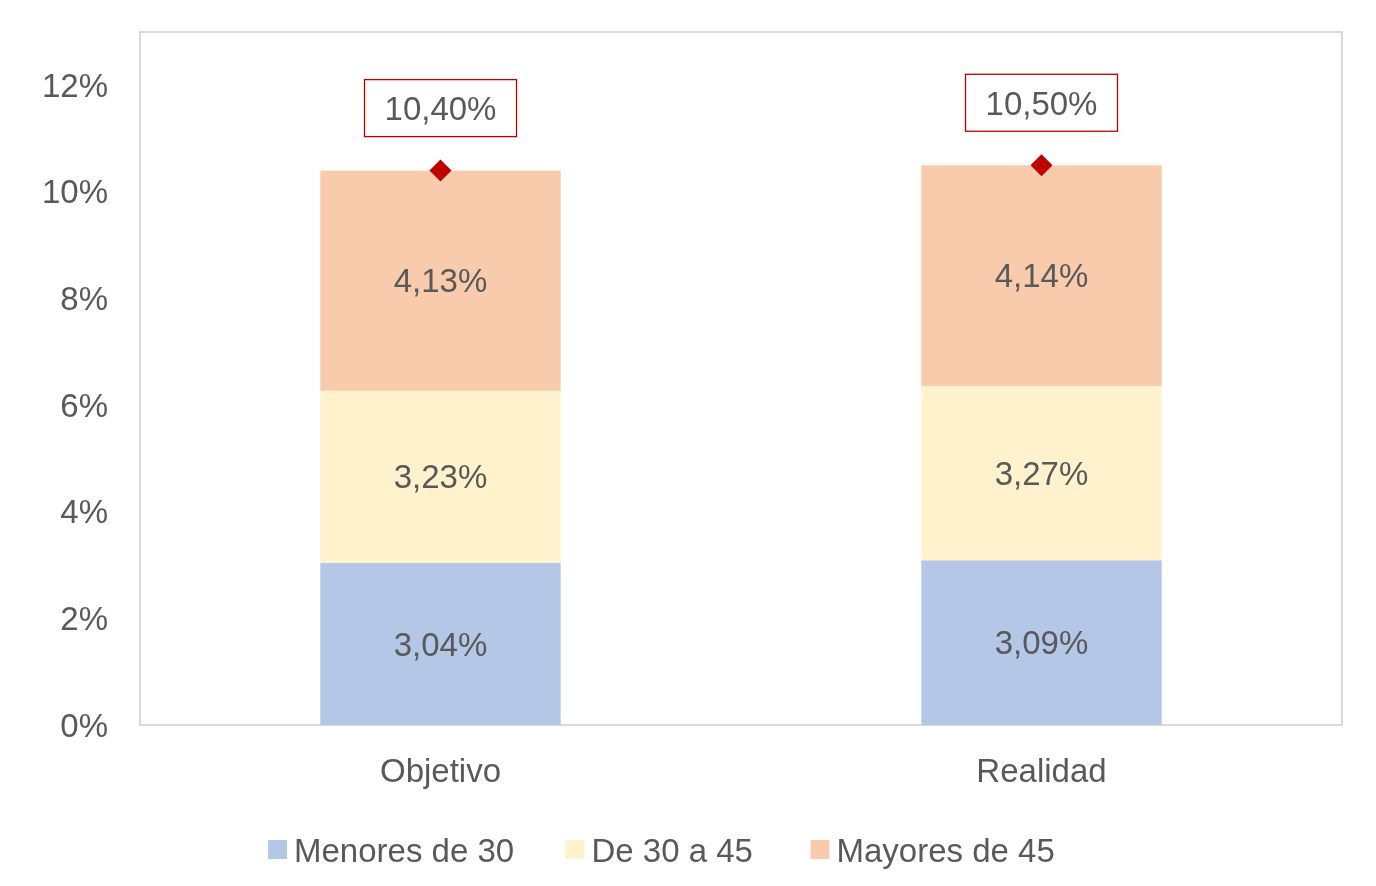 This screenshot has height=886, width=1376. What do you see at coordinates (440, 109) in the screenshot?
I see `data-label: 10,40%` at bounding box center [440, 109].